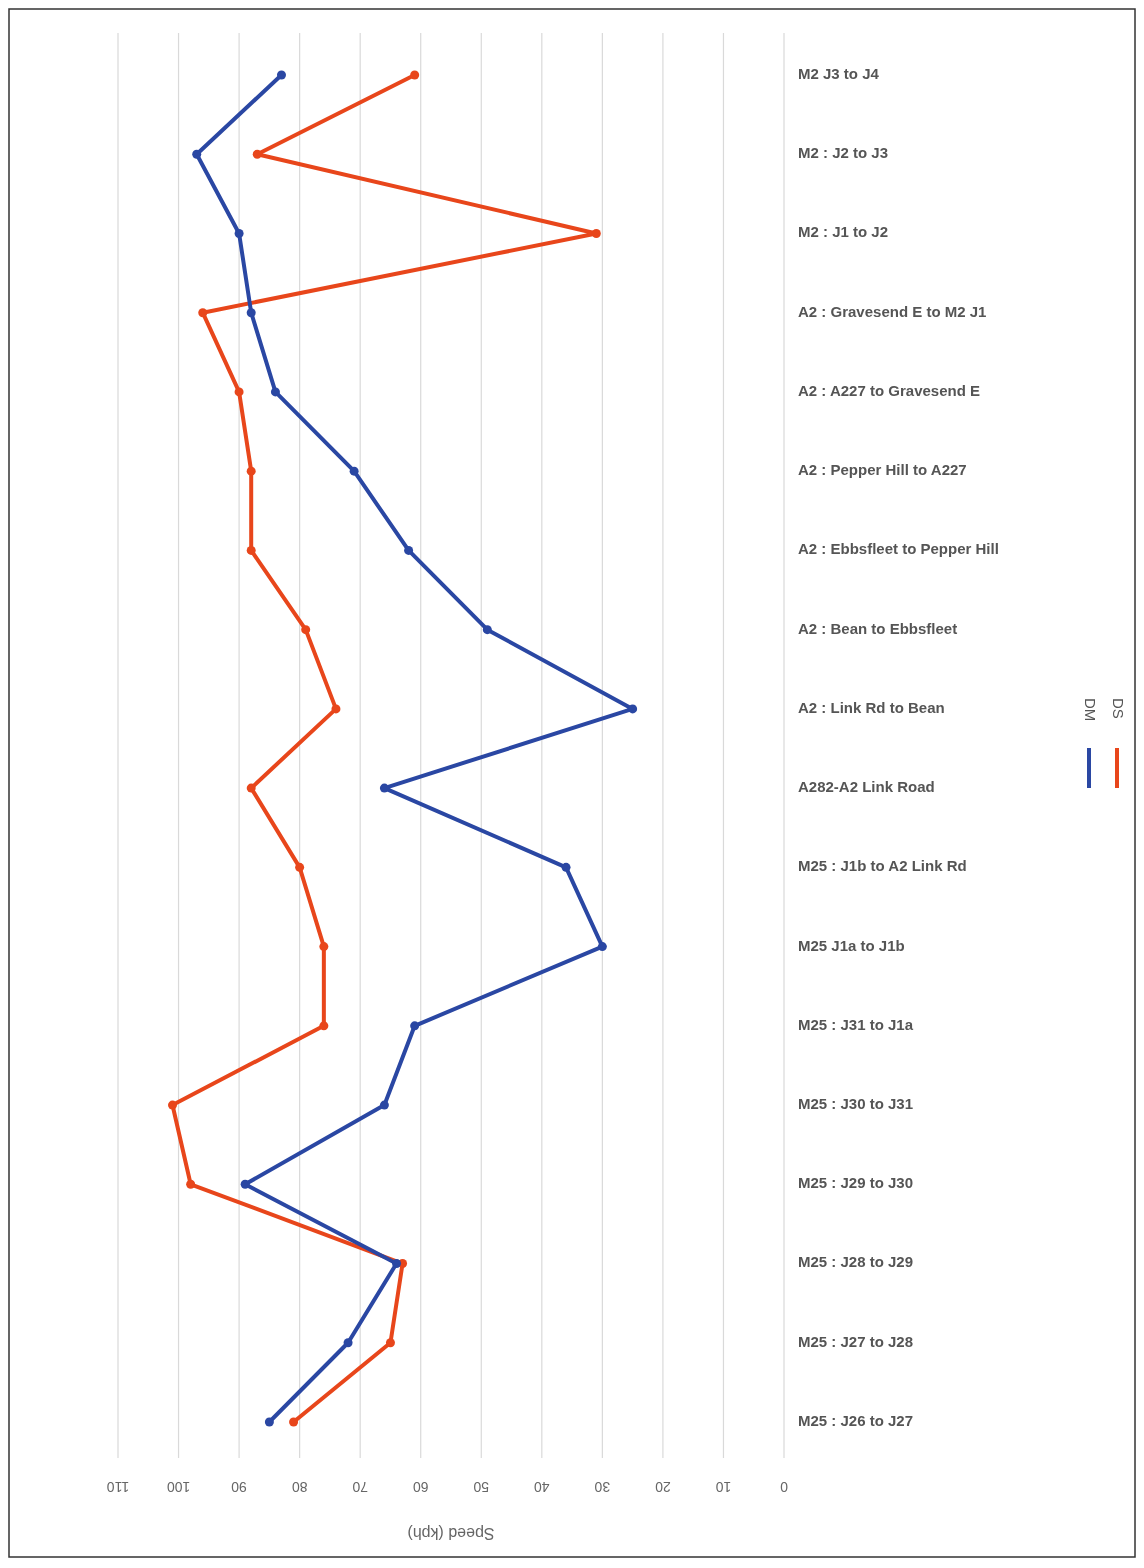  What do you see at coordinates (1119, 708) in the screenshot?
I see `text: DS` at bounding box center [1119, 708].